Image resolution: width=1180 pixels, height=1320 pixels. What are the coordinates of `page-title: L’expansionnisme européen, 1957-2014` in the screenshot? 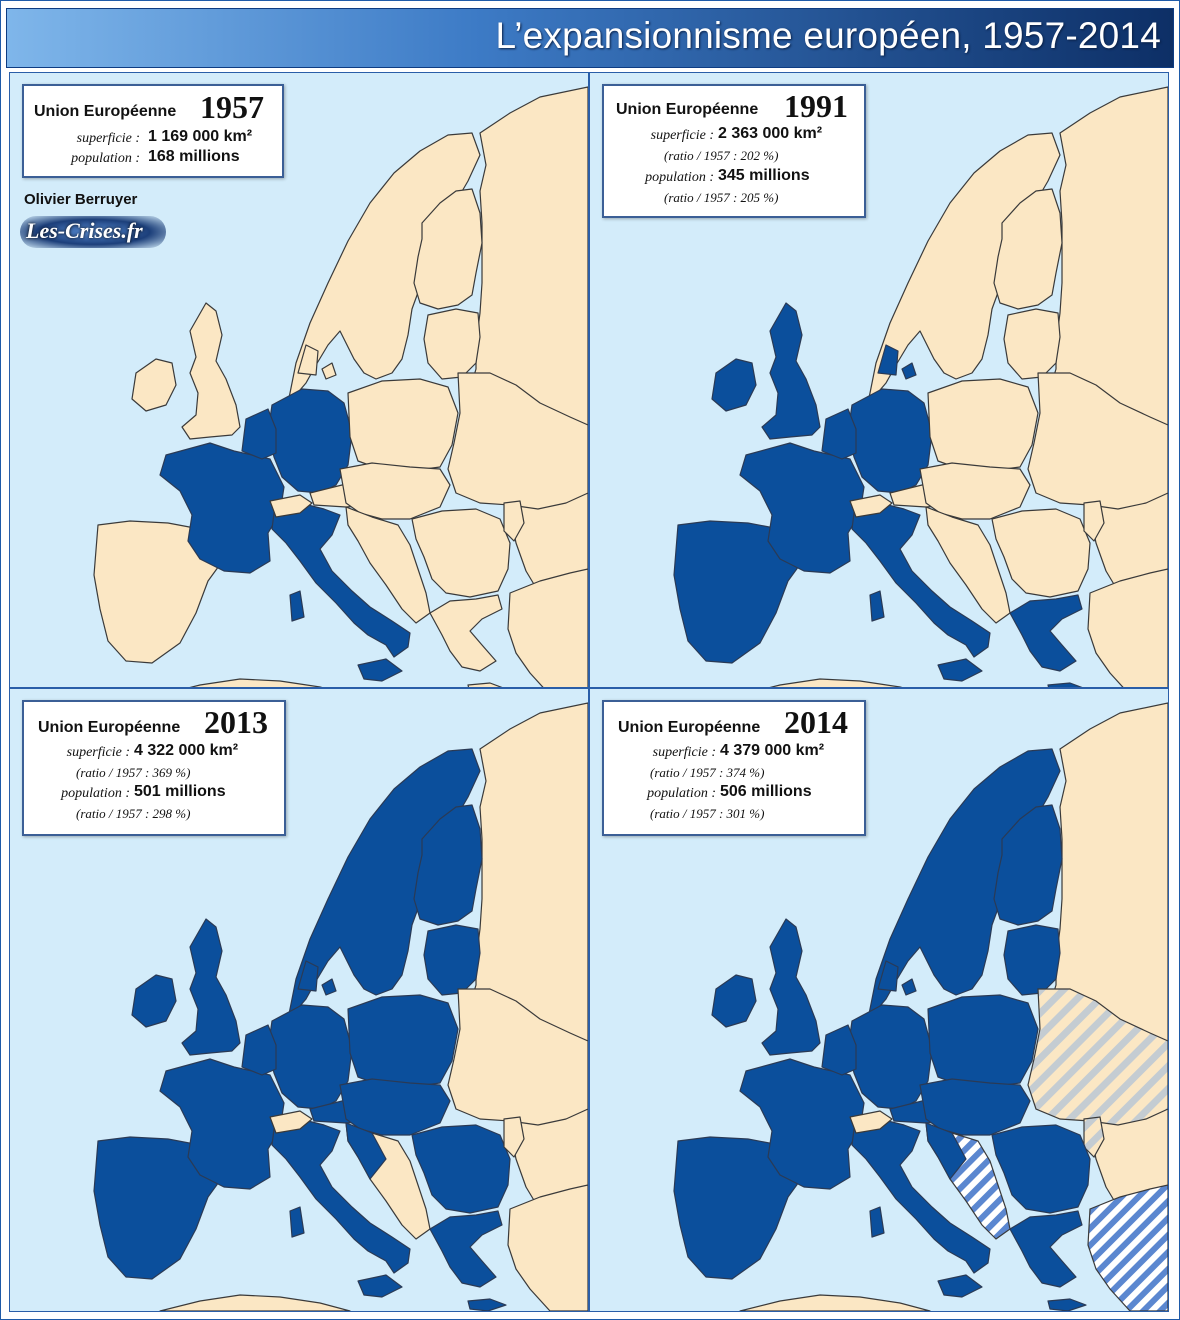 It's located at (828, 35).